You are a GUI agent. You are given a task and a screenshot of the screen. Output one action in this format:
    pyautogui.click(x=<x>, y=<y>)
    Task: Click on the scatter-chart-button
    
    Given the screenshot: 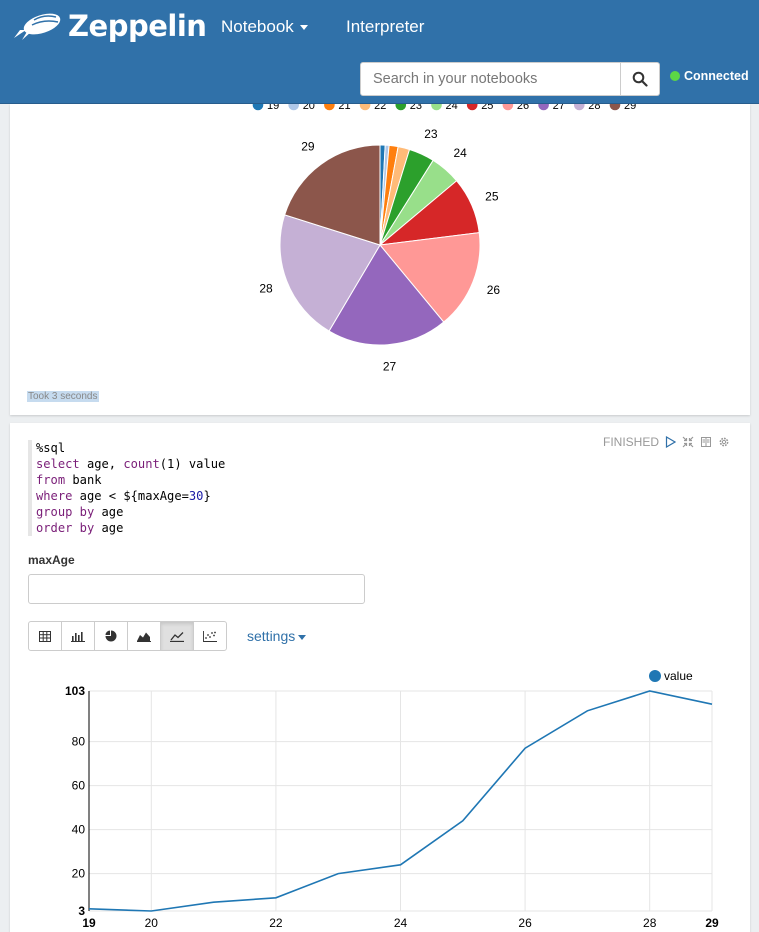 What is the action you would take?
    pyautogui.click(x=210, y=636)
    